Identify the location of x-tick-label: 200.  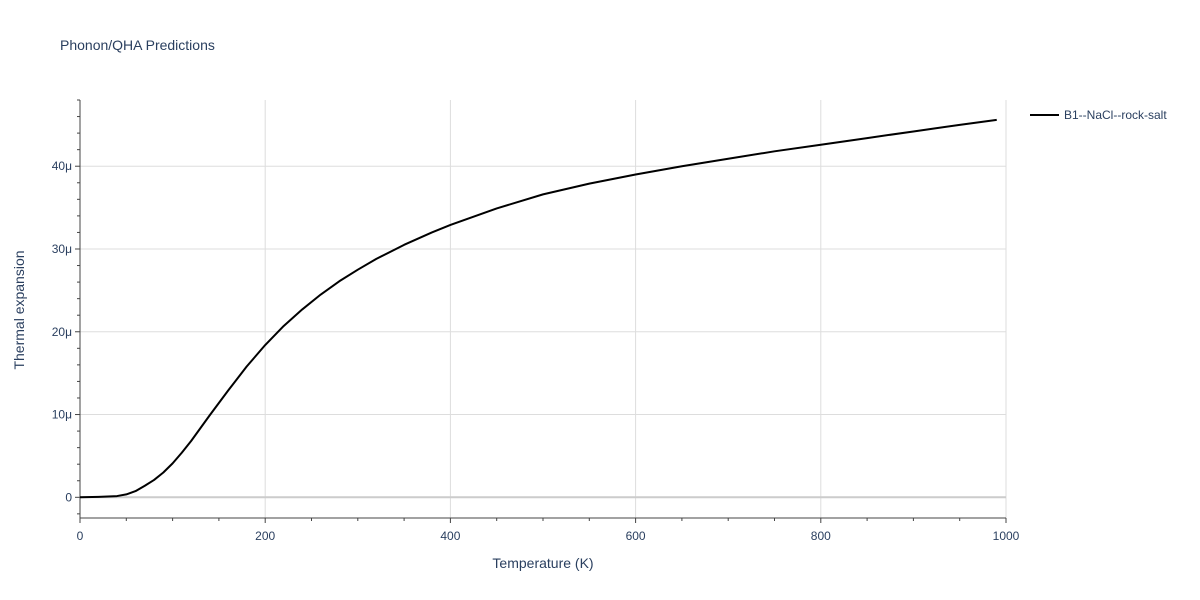
(265, 536).